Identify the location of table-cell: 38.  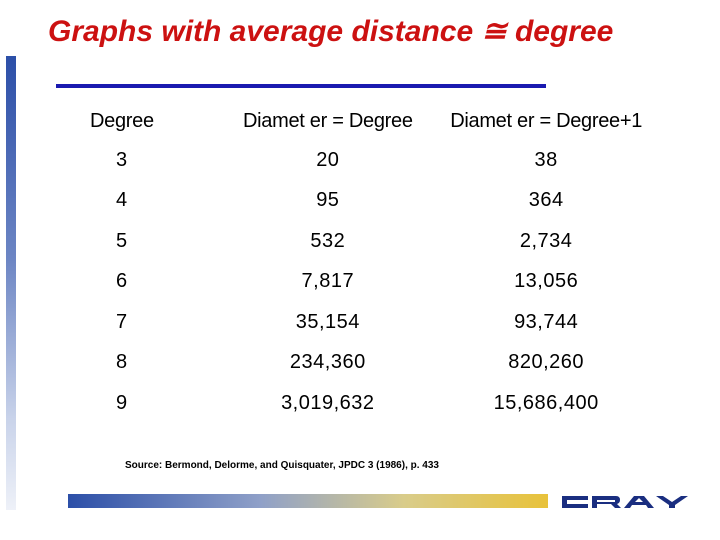
(546, 159).